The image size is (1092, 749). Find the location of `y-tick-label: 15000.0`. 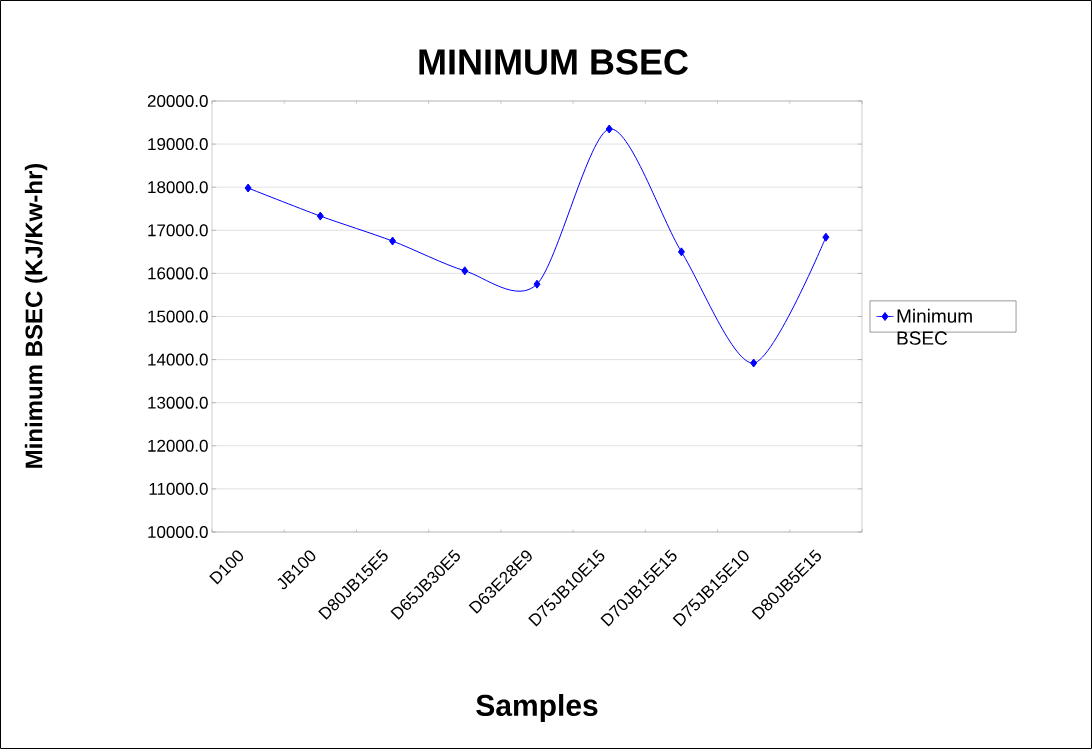

y-tick-label: 15000.0 is located at coordinates (178, 316).